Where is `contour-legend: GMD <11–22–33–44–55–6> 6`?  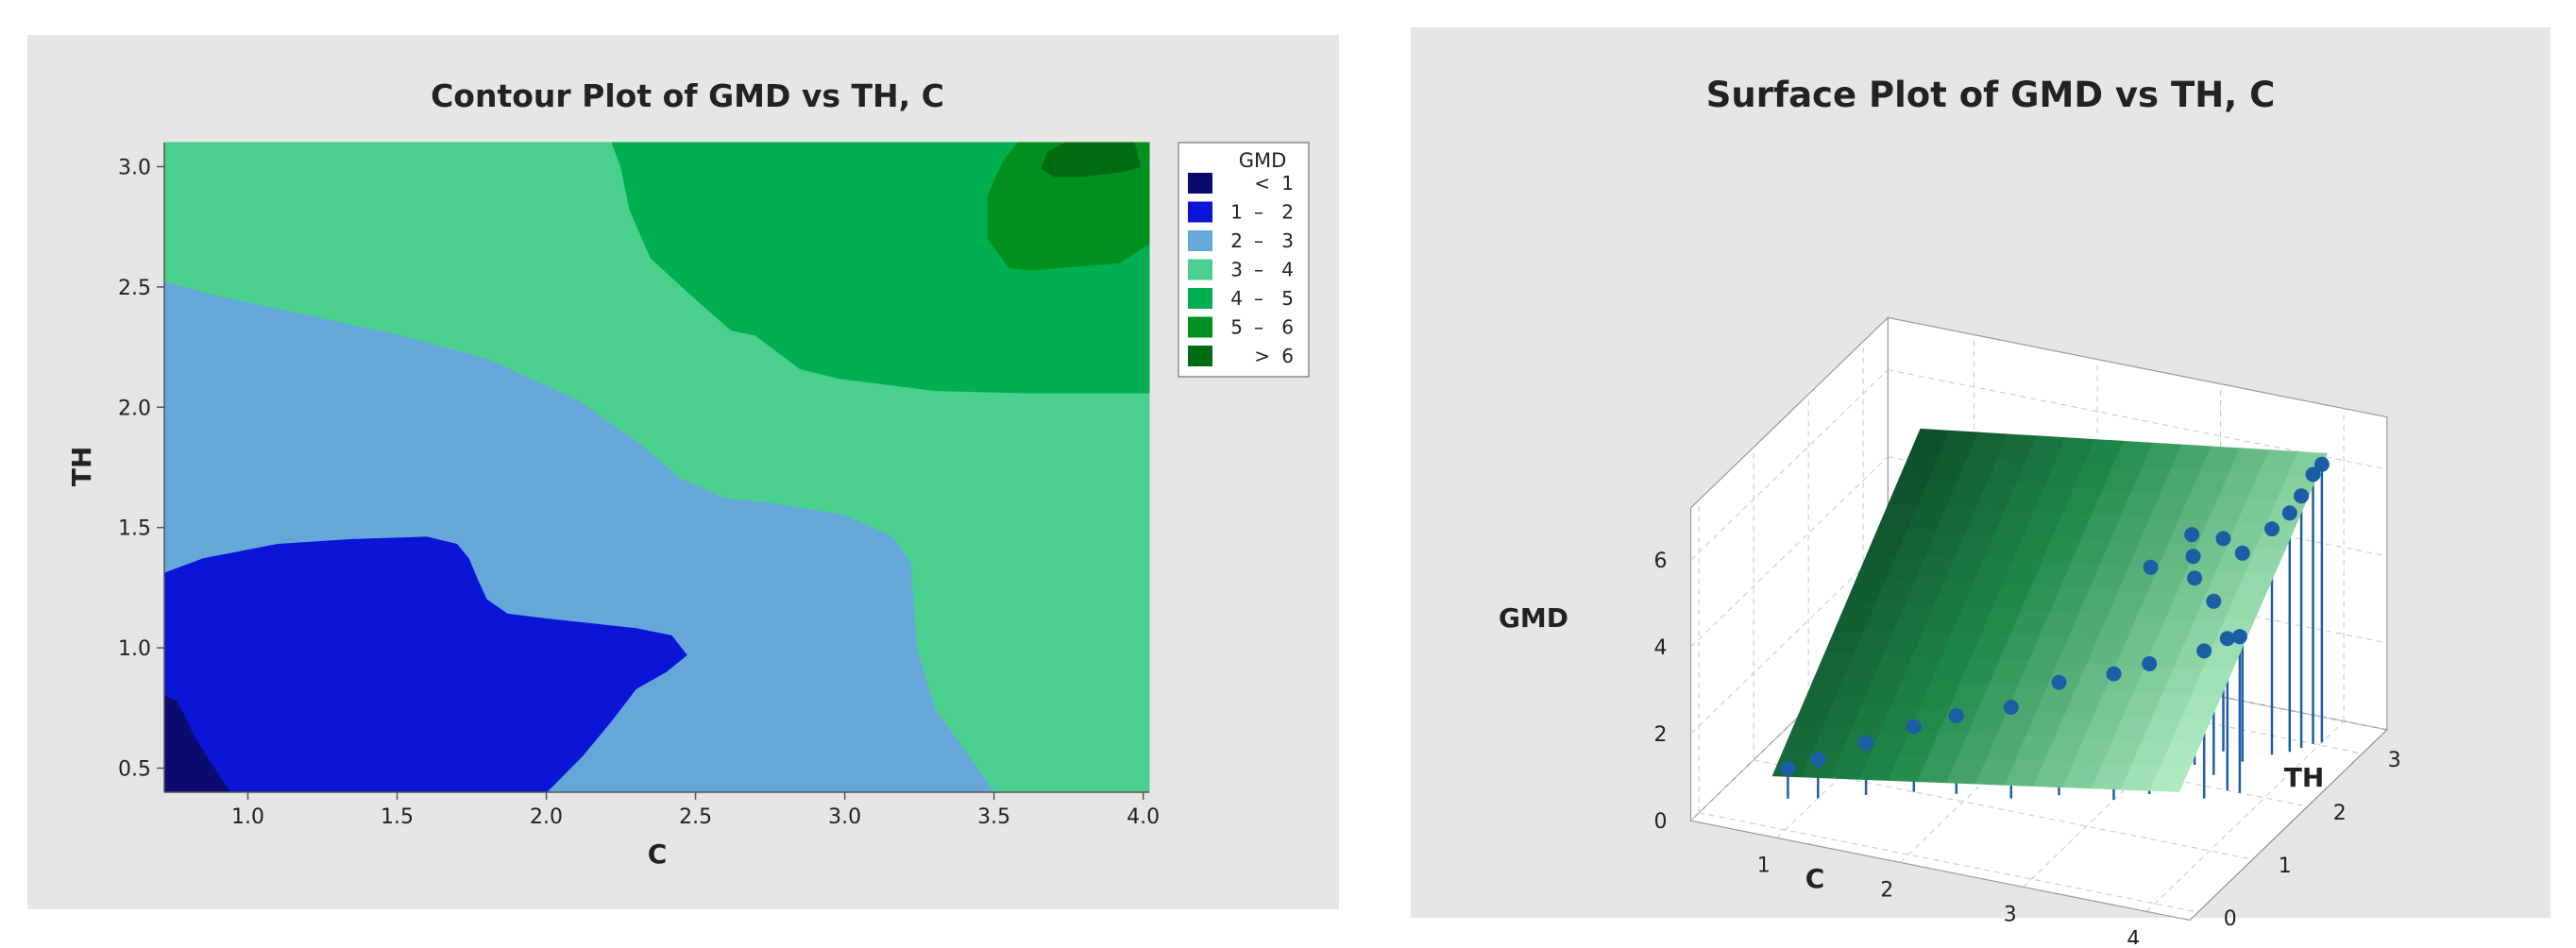 contour-legend: GMD <11–22–33–44–55–6> 6 is located at coordinates (1244, 260).